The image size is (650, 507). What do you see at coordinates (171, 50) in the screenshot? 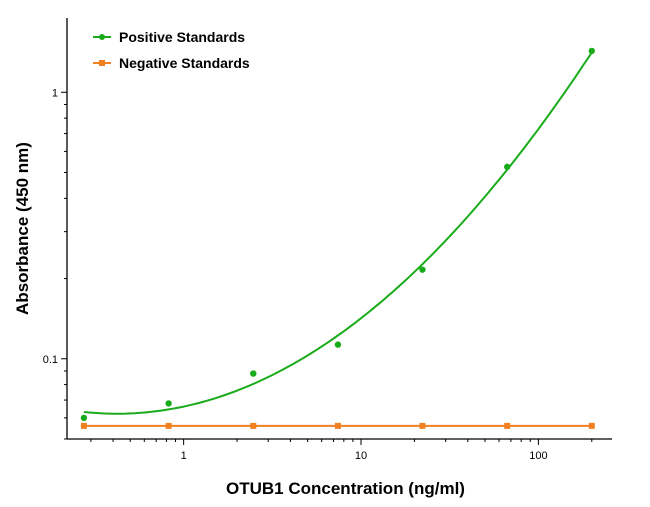
I see `legend: Positive Standards Negative Standards` at bounding box center [171, 50].